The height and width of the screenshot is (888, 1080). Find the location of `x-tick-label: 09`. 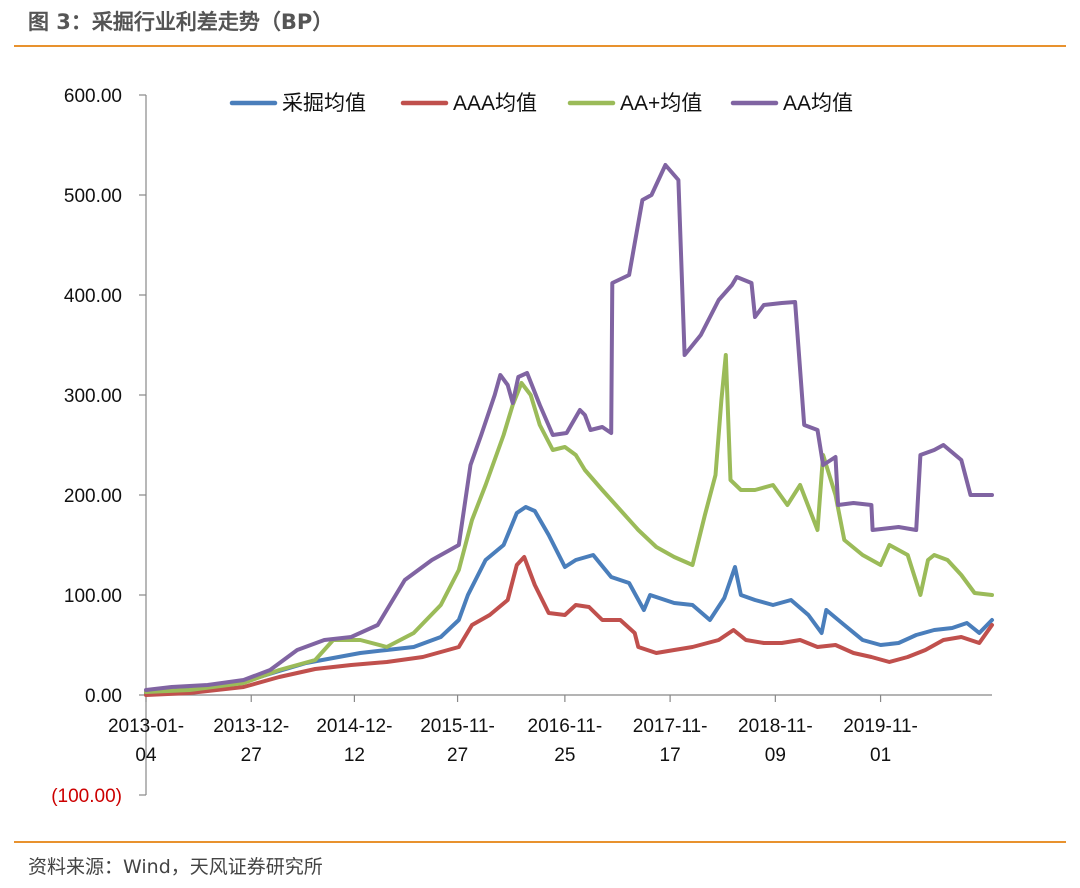

x-tick-label: 09 is located at coordinates (775, 755).